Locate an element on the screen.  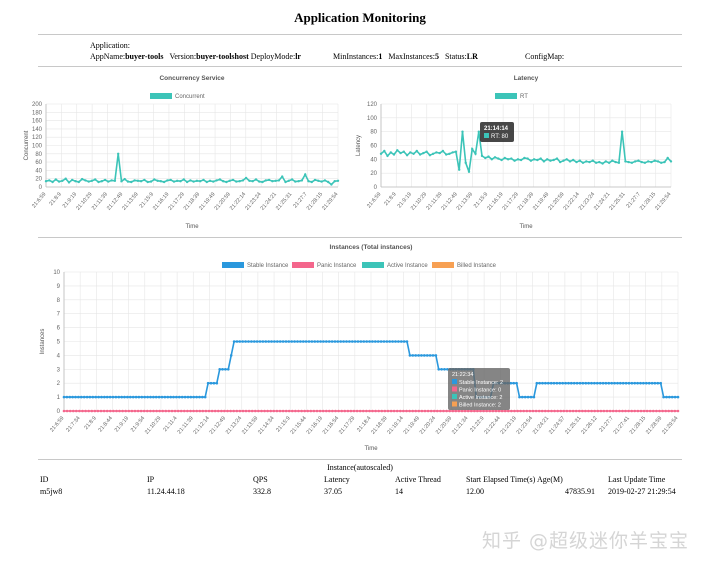
deploy-mode-label: DeployMode: is located at coordinates (273, 56).